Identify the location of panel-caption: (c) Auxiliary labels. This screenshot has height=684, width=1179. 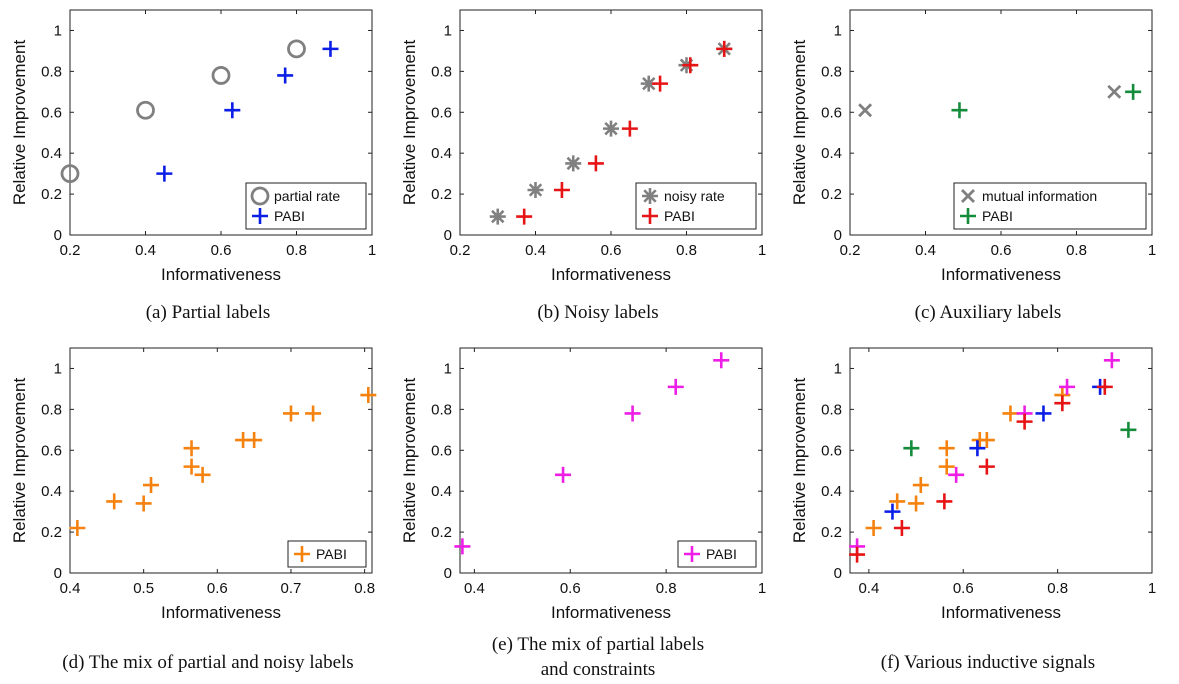
(988, 312).